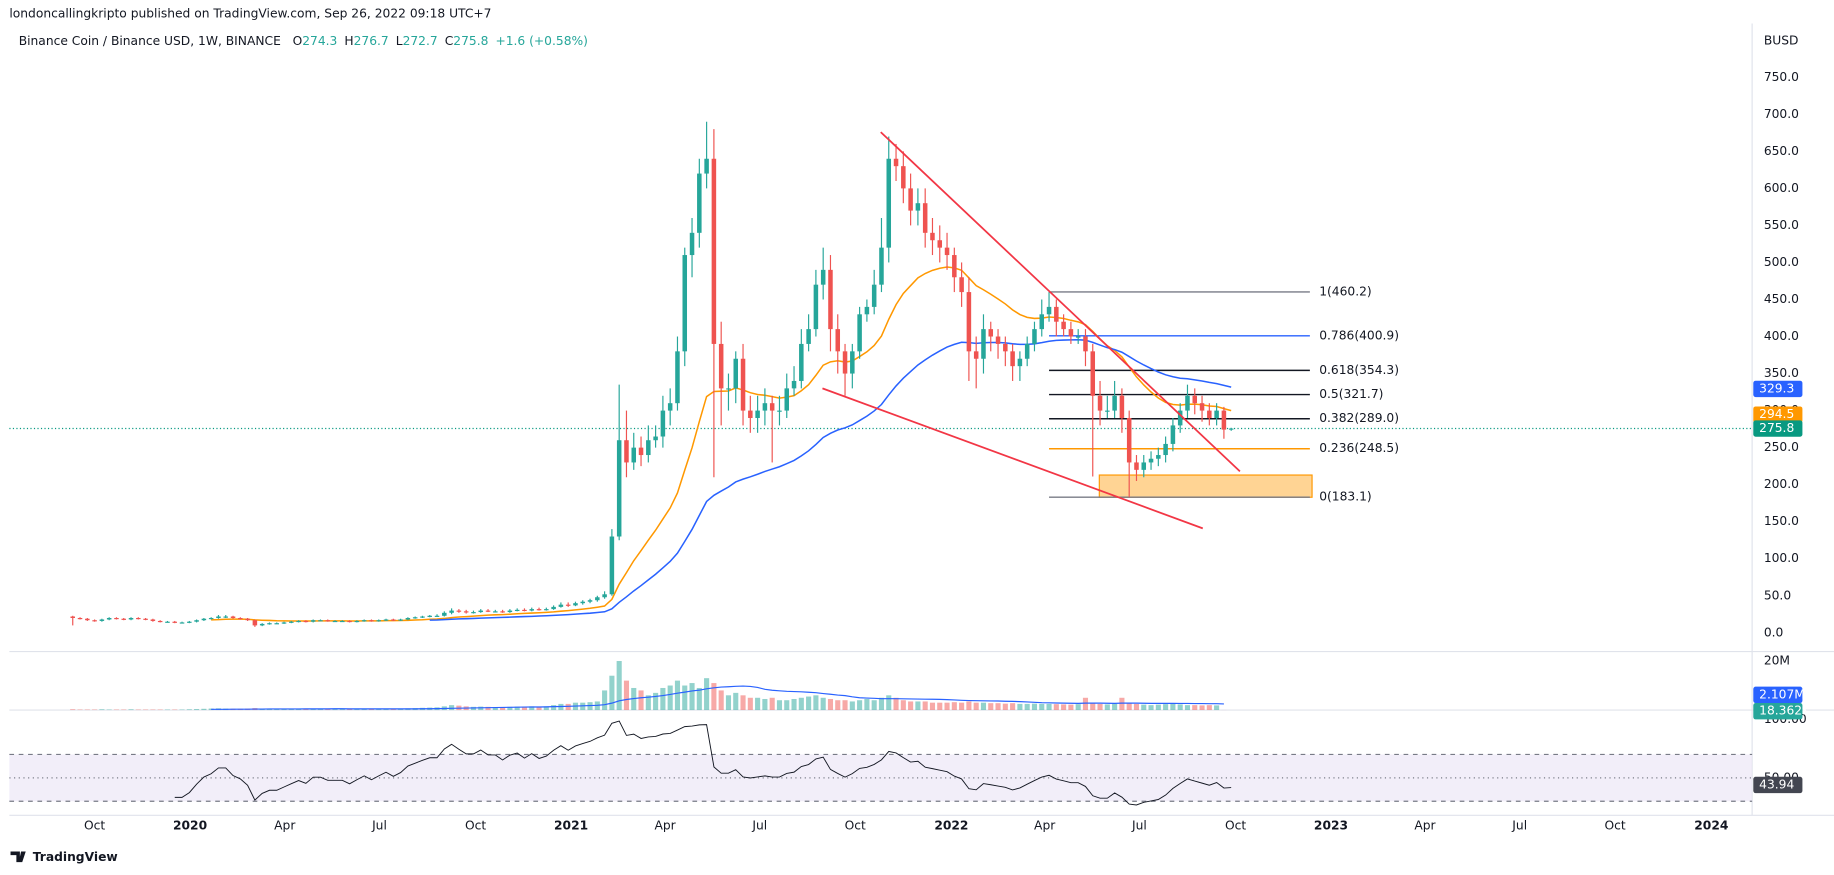  I want to click on ma-price-tag: 294.5, so click(1776, 414).